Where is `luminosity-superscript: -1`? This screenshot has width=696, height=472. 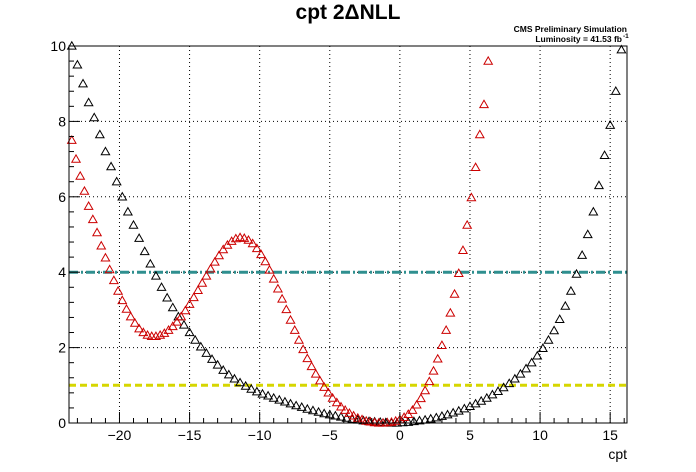
luminosity-superscript: -1 is located at coordinates (626, 36).